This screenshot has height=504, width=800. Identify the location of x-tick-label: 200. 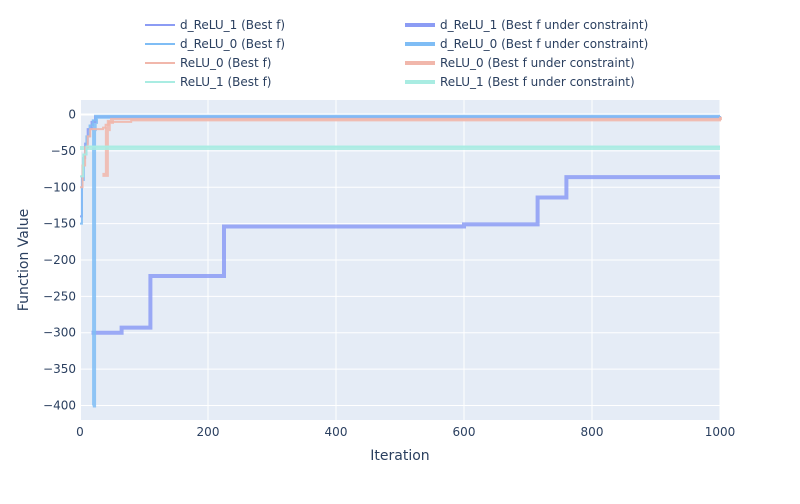
(208, 432).